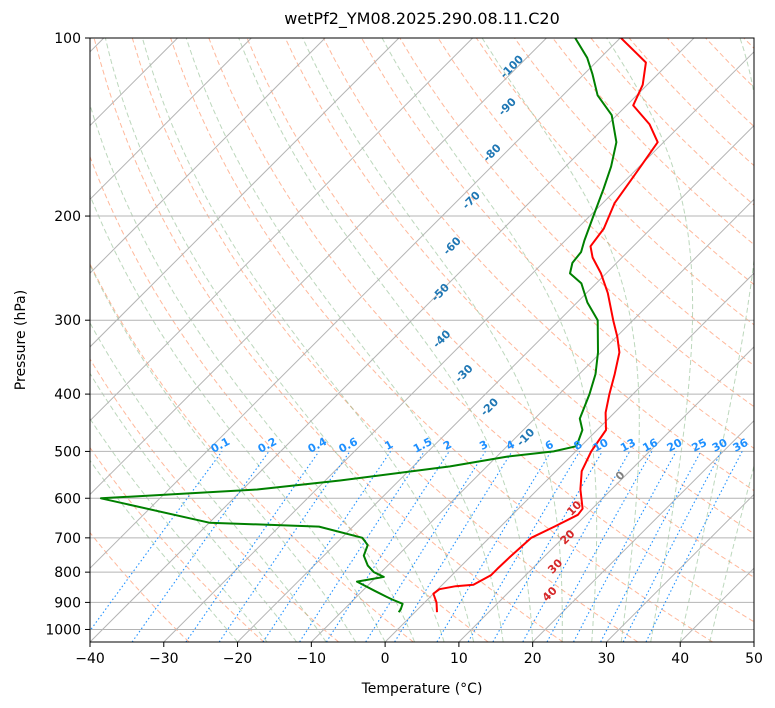  I want to click on y-tick-label: 500, so click(67, 452).